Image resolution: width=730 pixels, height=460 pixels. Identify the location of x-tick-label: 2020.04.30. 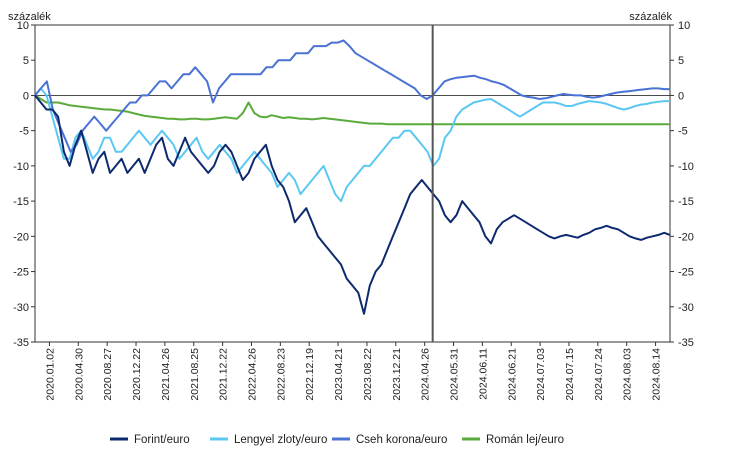
(79, 374).